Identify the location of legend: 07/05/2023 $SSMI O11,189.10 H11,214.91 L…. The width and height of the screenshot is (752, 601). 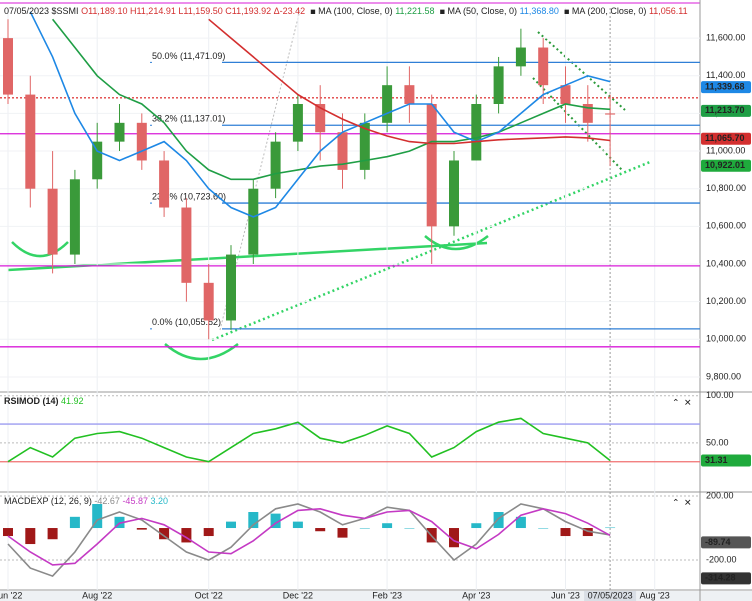
(346, 11).